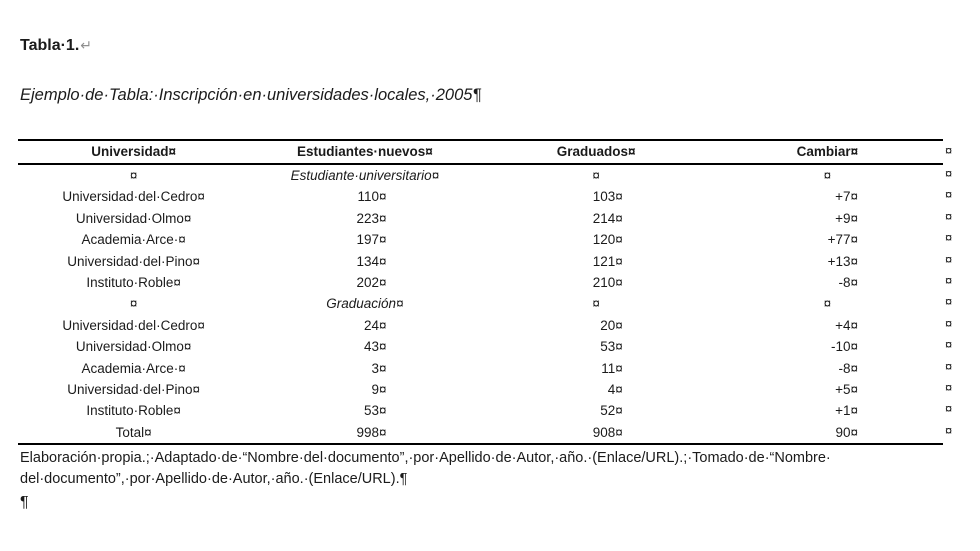 The width and height of the screenshot is (980, 551). I want to click on total-row: Total¤ 998¤ 908¤ 90¤, so click(480, 432).